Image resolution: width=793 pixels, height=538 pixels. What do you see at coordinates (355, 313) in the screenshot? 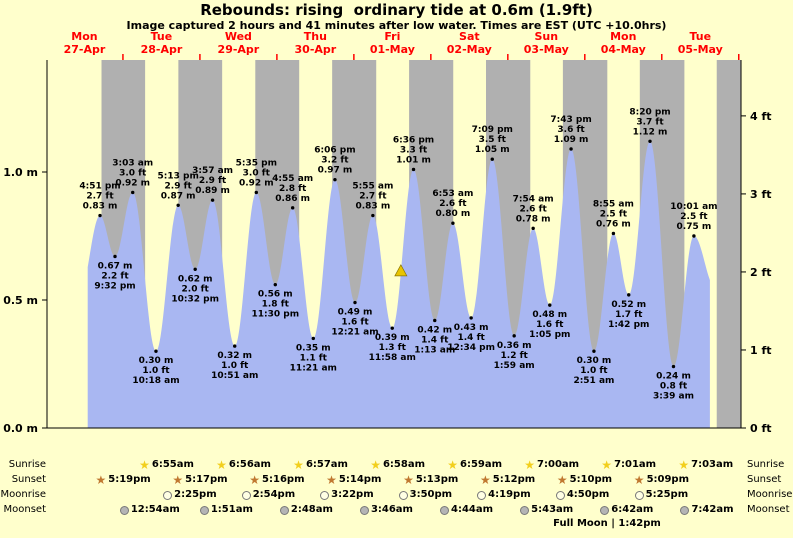
I see `tide-annotation-low: 0.49 m` at bounding box center [355, 313].